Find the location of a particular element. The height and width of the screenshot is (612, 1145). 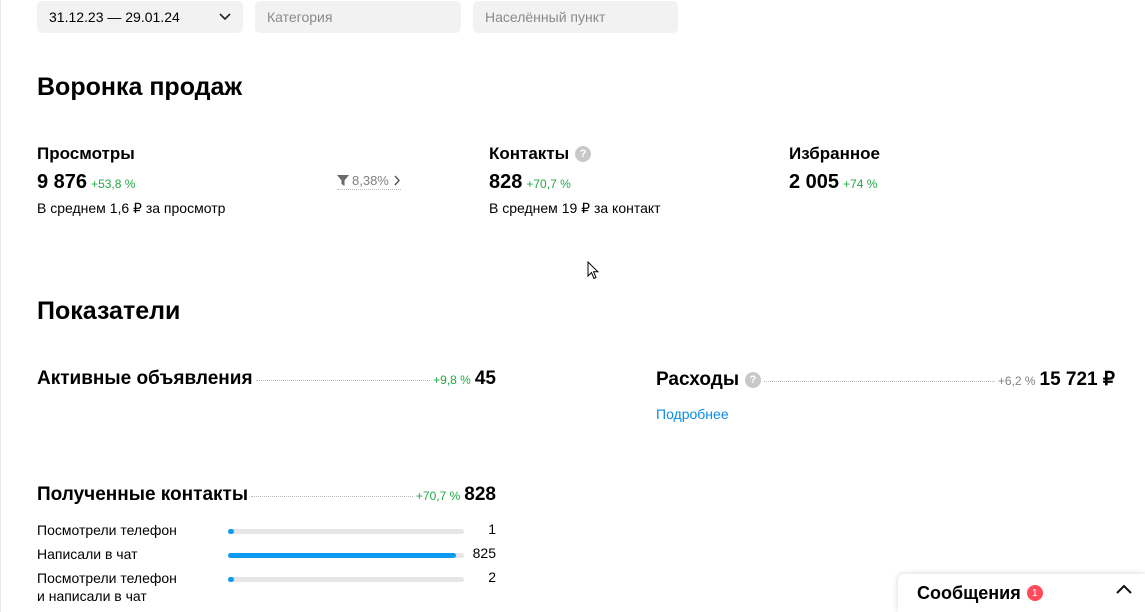

breakdown-label-phone: Посмотрели телефон is located at coordinates (107, 530).